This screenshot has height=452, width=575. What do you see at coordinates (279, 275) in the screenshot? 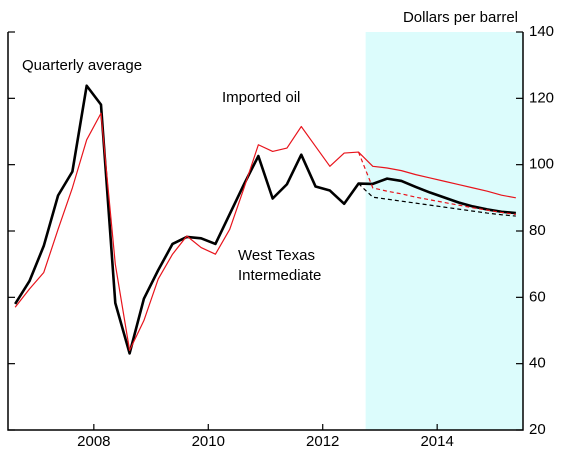
I see `annotation: Intermediate` at bounding box center [279, 275].